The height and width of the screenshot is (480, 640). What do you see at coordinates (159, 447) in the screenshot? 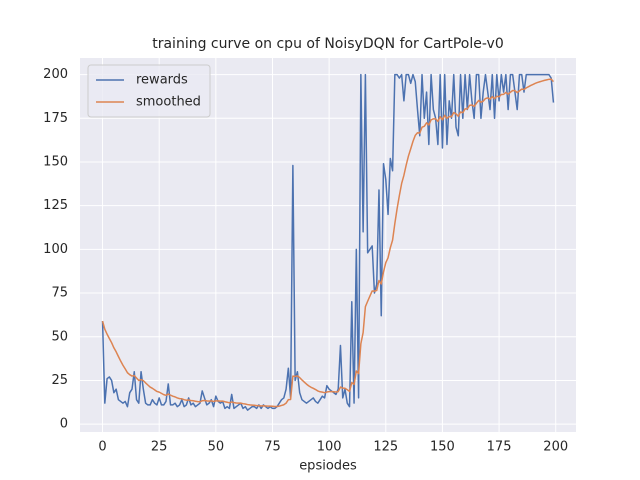
I see `x-tick-label: 25` at bounding box center [159, 447].